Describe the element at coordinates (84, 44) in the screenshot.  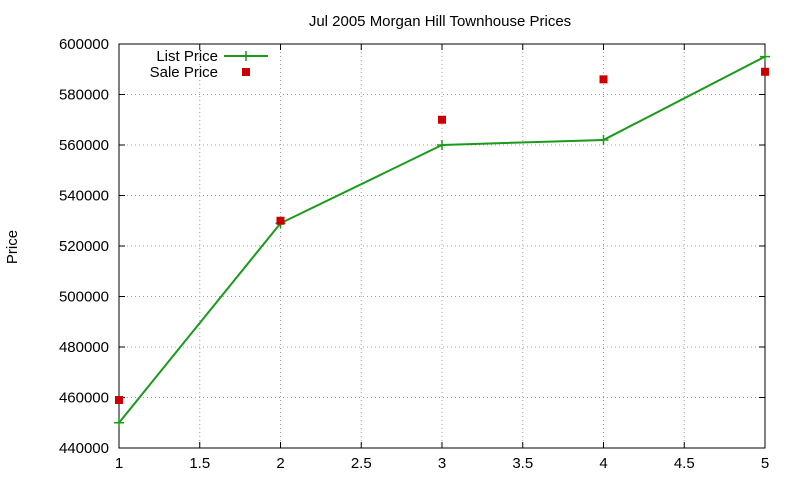
I see `y-tick-label: 600000` at that location.